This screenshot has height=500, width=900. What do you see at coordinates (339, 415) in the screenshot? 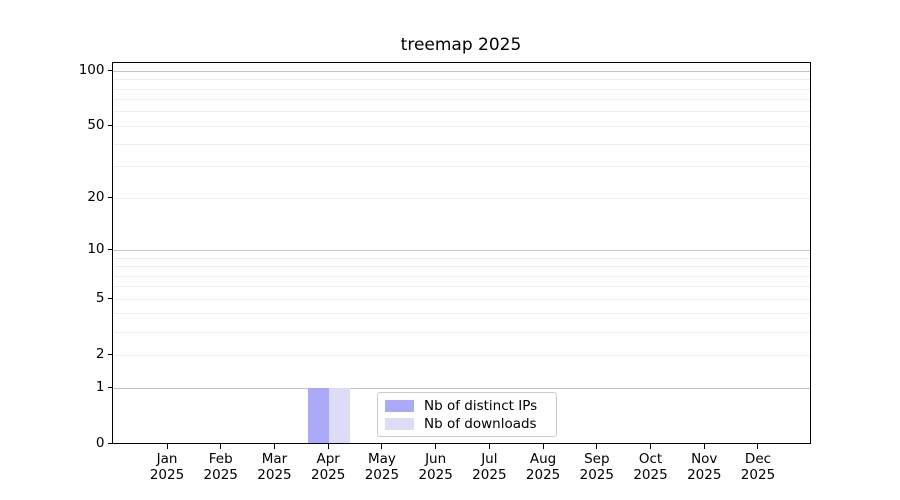
I see `bar-nb-of-downloads` at bounding box center [339, 415].